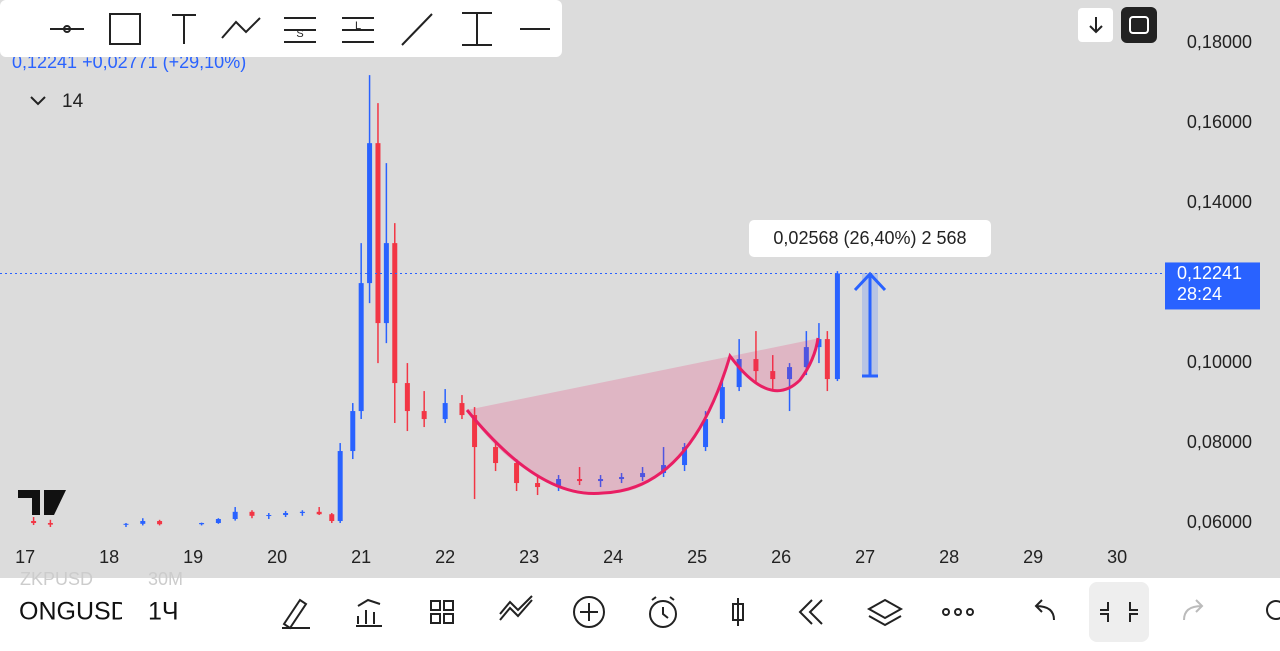 This screenshot has height=651, width=1280. I want to click on toolbar-icons, so click(300, 29).